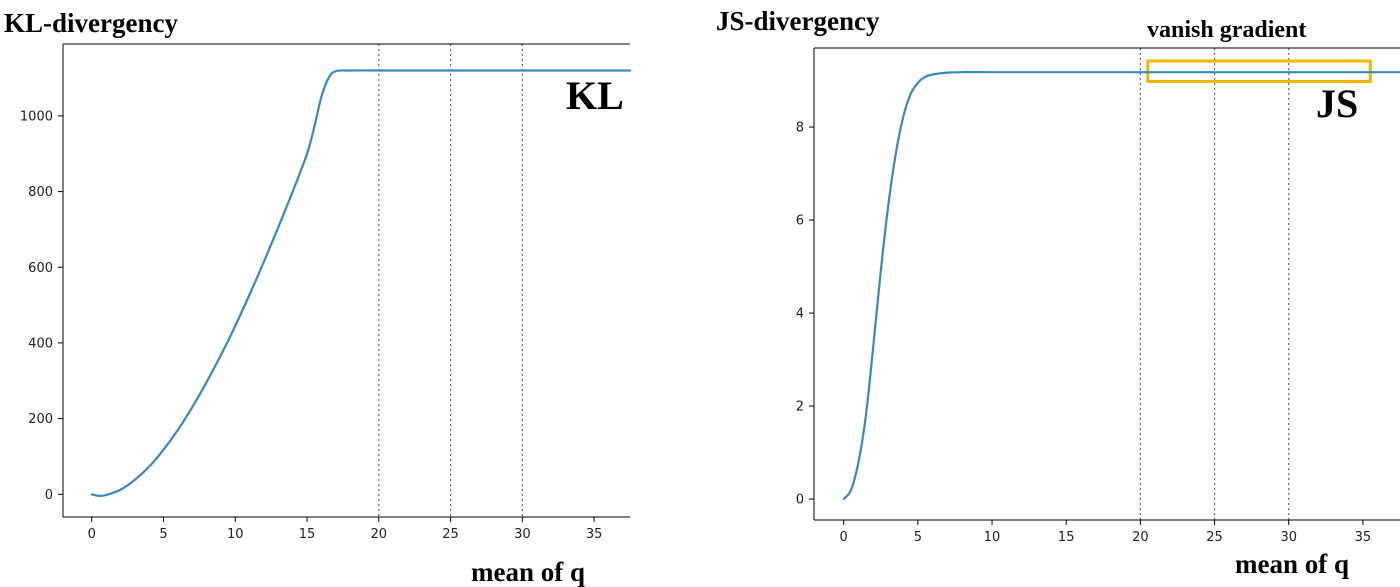 This screenshot has height=587, width=1400. I want to click on kl-x-tick-label: 20, so click(379, 534).